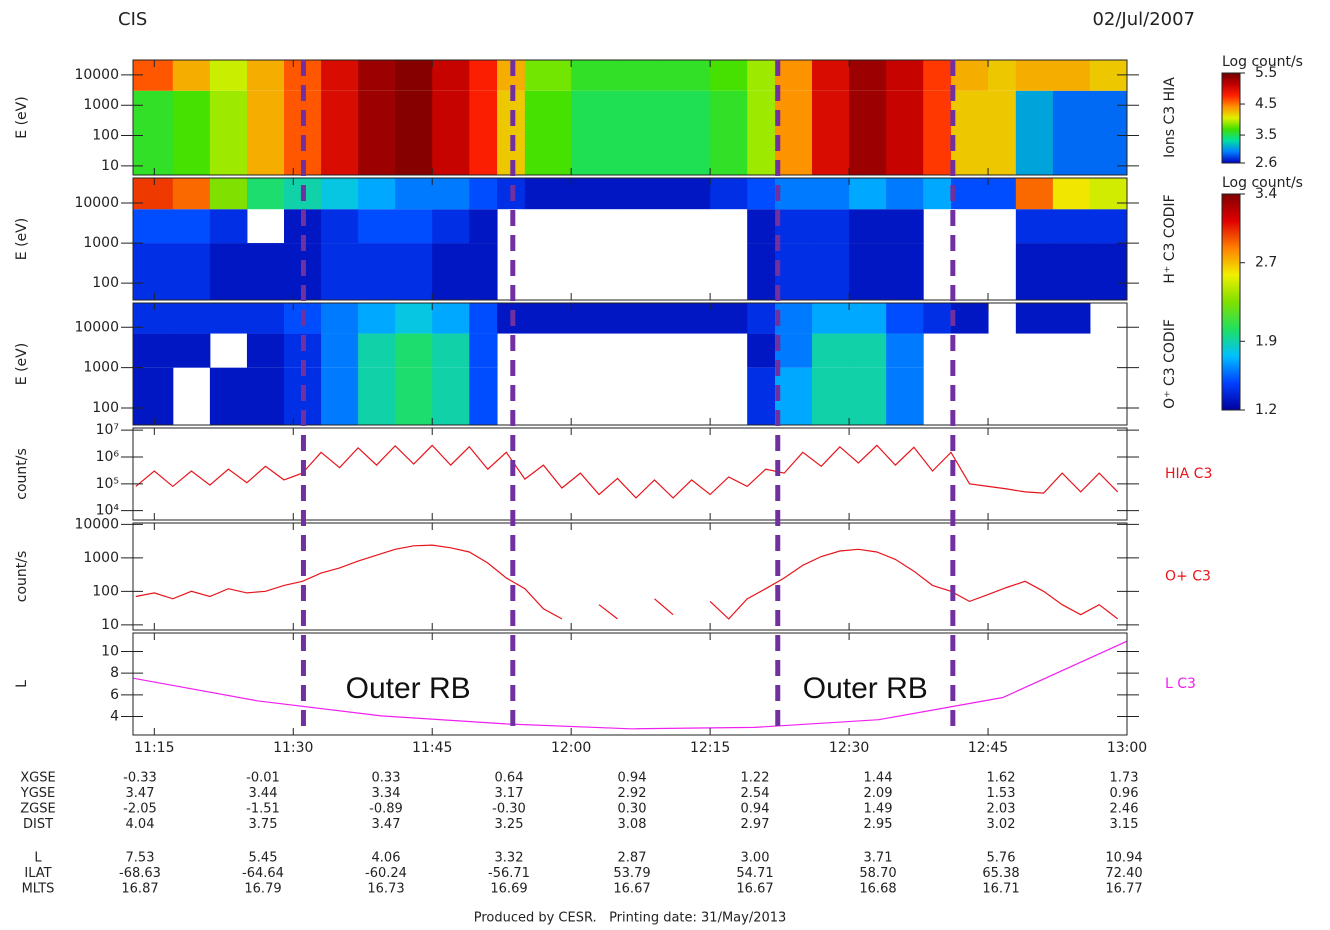  What do you see at coordinates (878, 858) in the screenshot?
I see `ephemeris-value: 3.71` at bounding box center [878, 858].